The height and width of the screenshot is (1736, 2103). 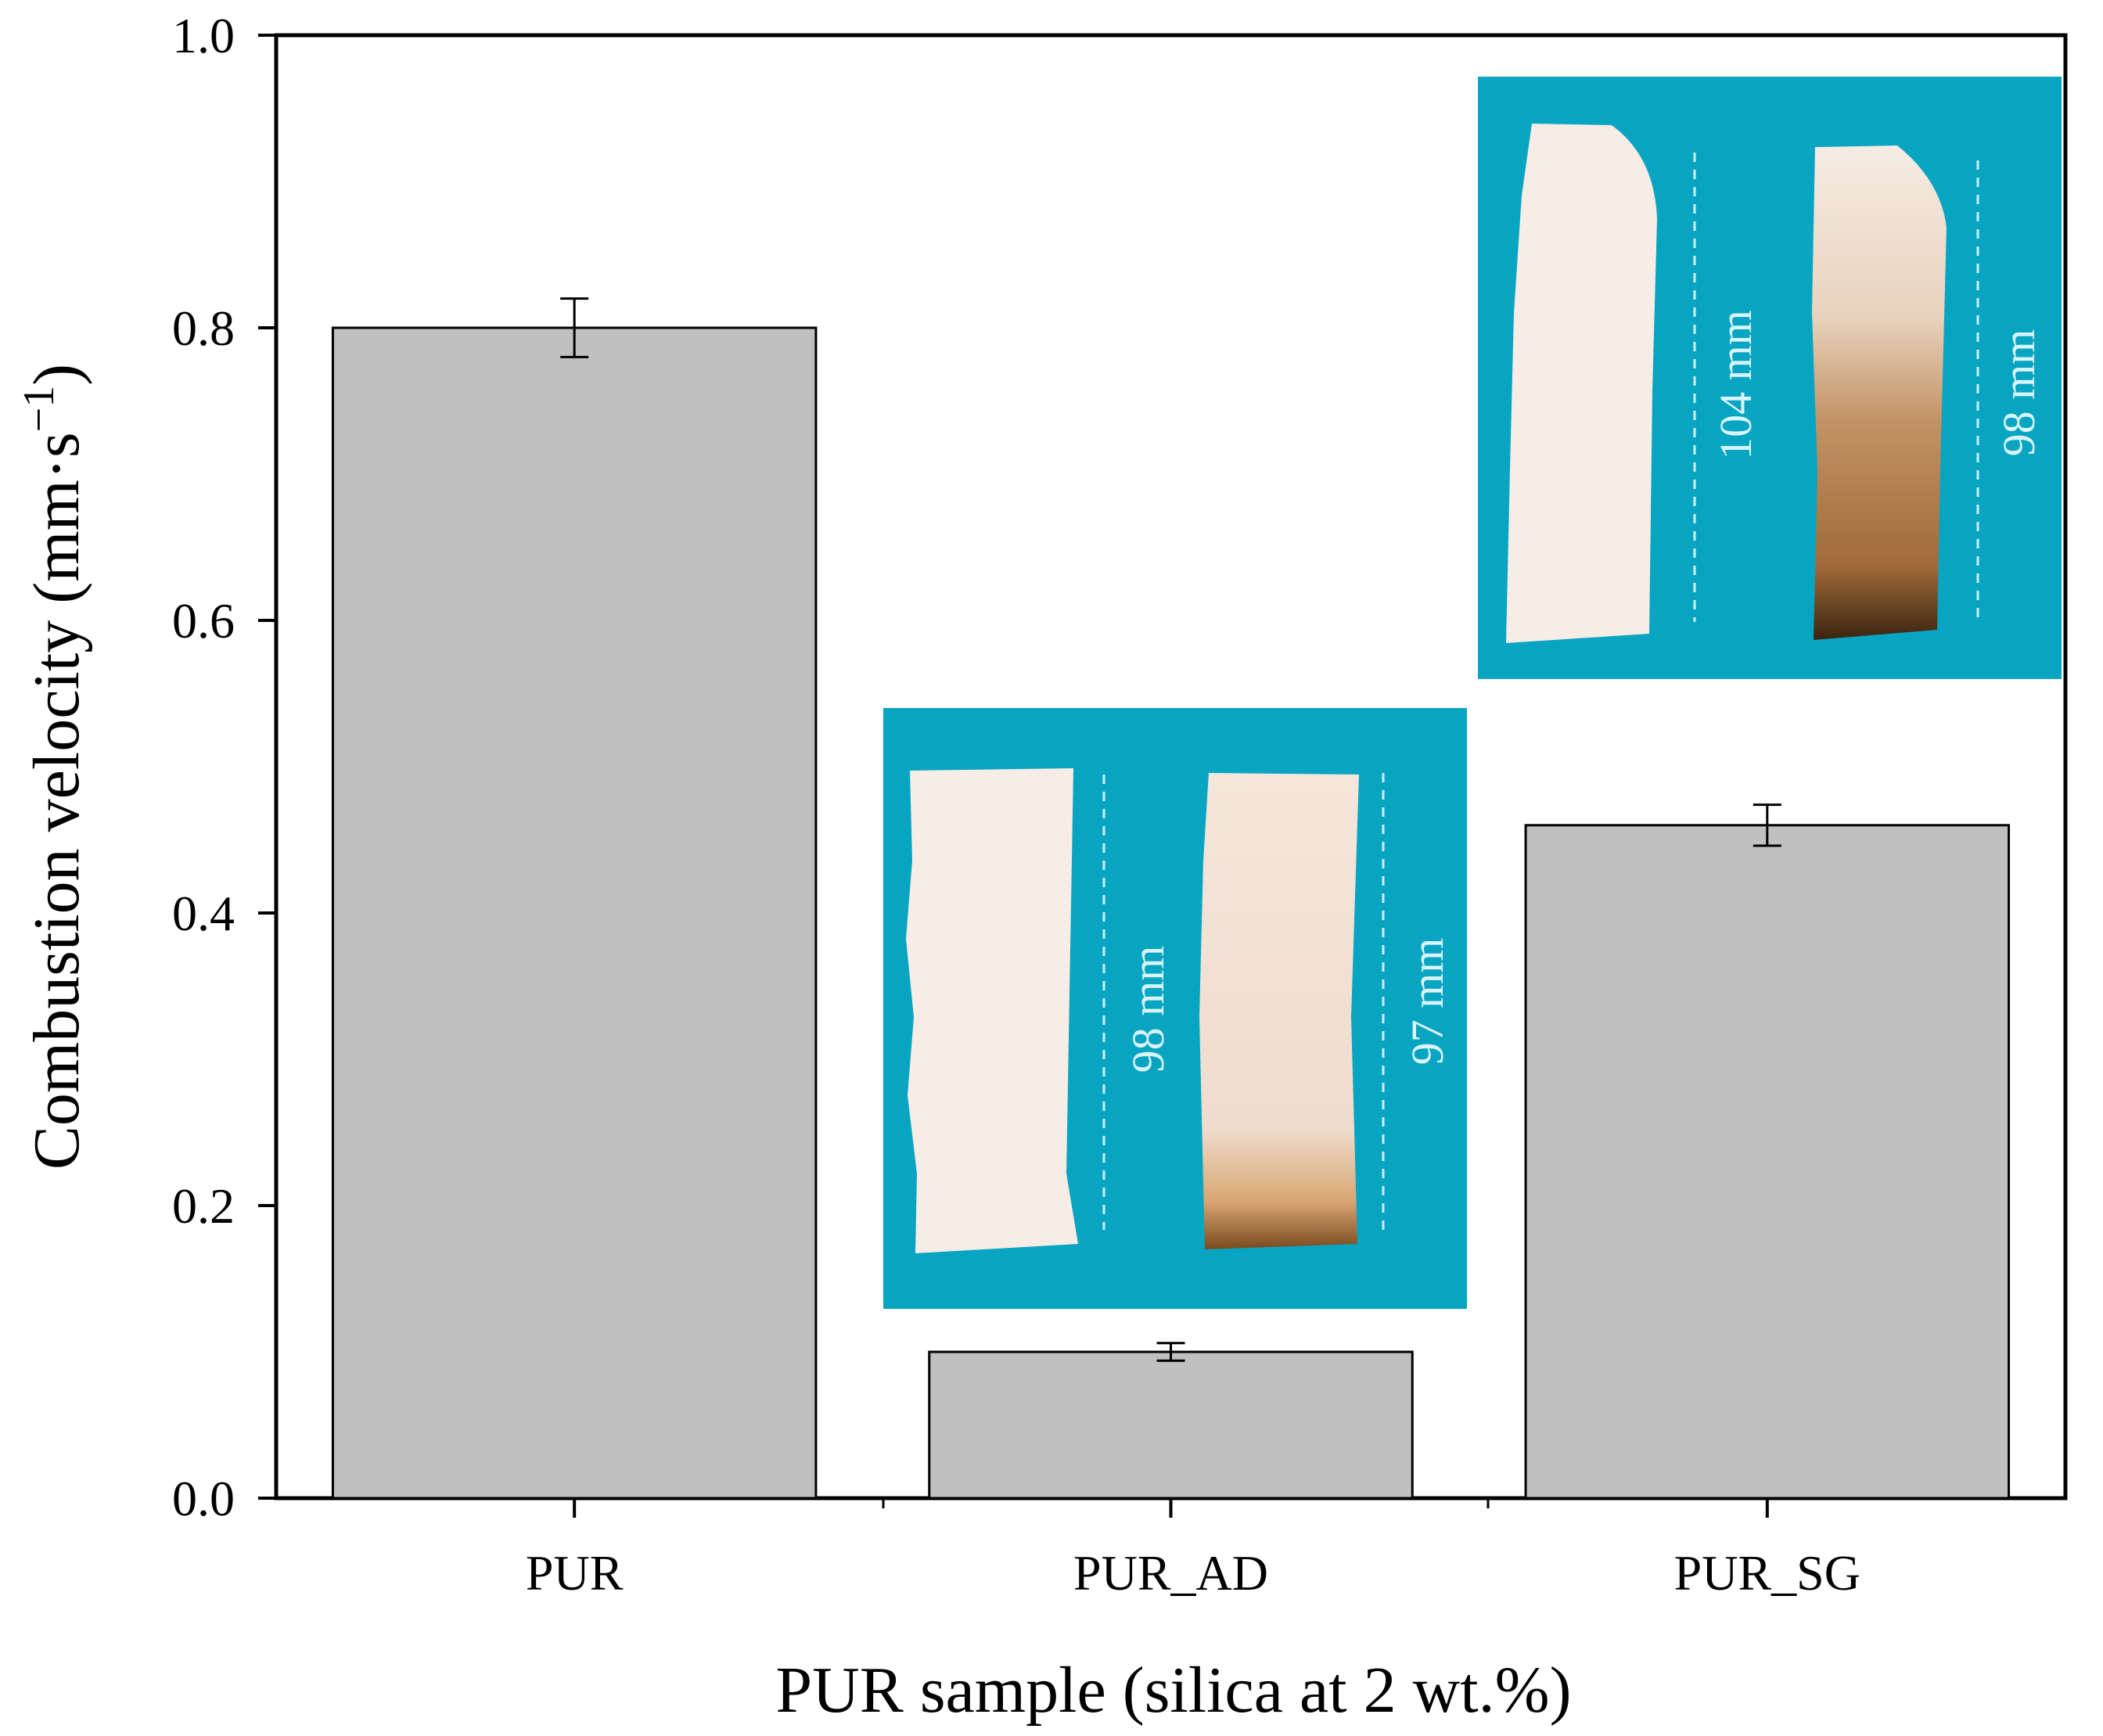 I want to click on bar-pur-ad, so click(x=1171, y=1425).